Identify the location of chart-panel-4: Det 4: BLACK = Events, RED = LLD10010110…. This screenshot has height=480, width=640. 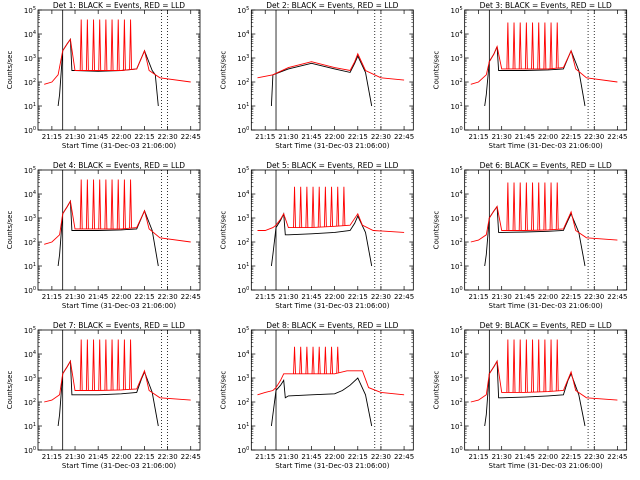
(103, 235).